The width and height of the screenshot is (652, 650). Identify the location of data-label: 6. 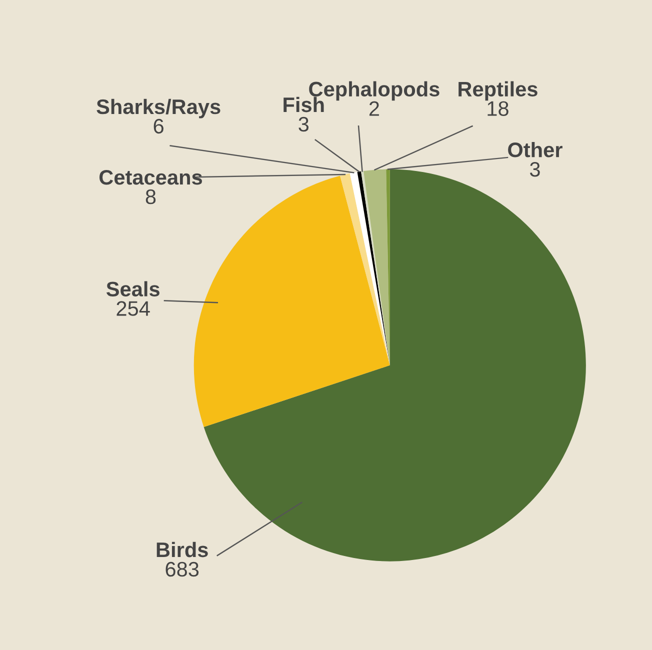
(159, 126).